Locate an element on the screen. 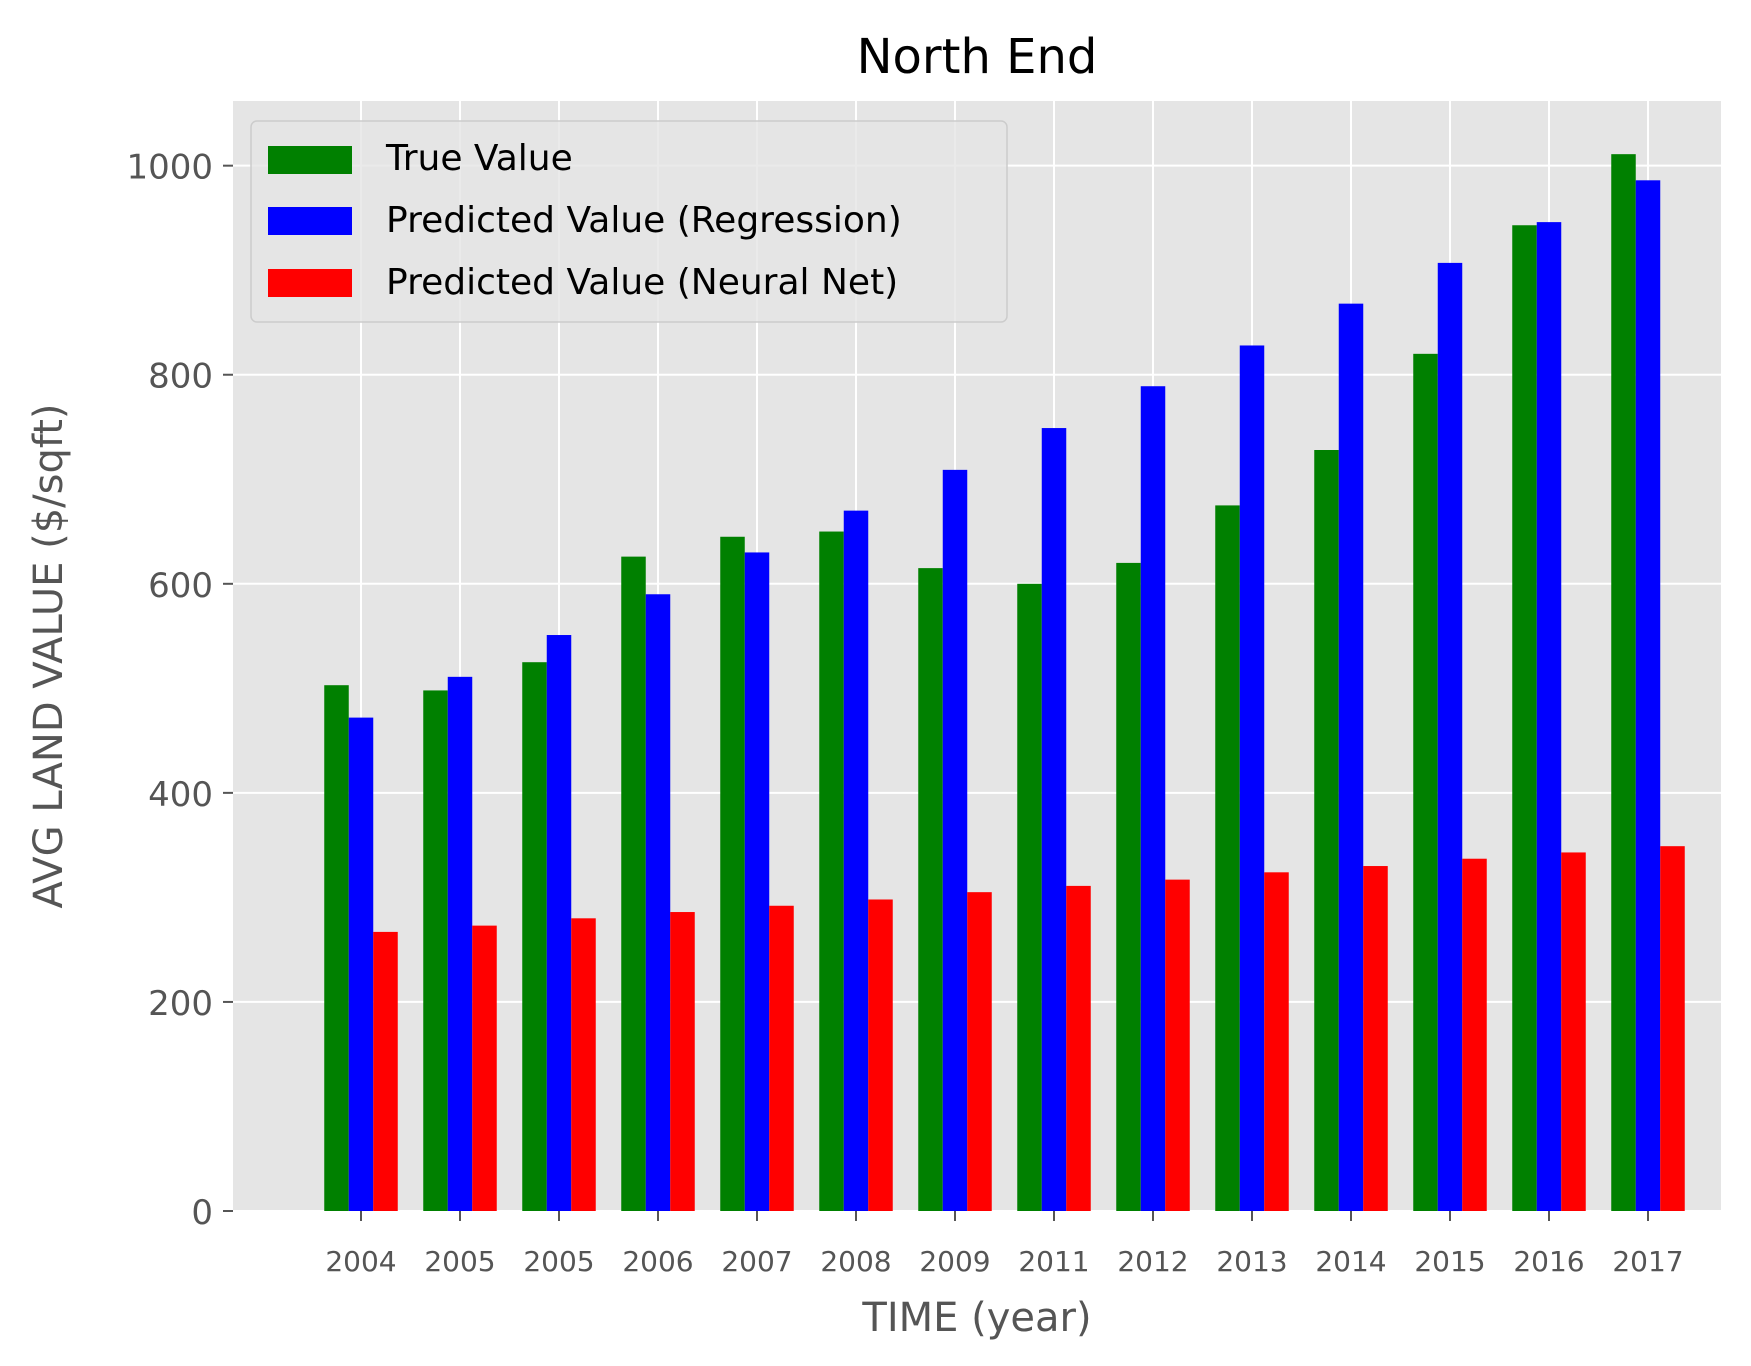 The image size is (1751, 1366). x-tick-label: 2012 is located at coordinates (1152, 1261).